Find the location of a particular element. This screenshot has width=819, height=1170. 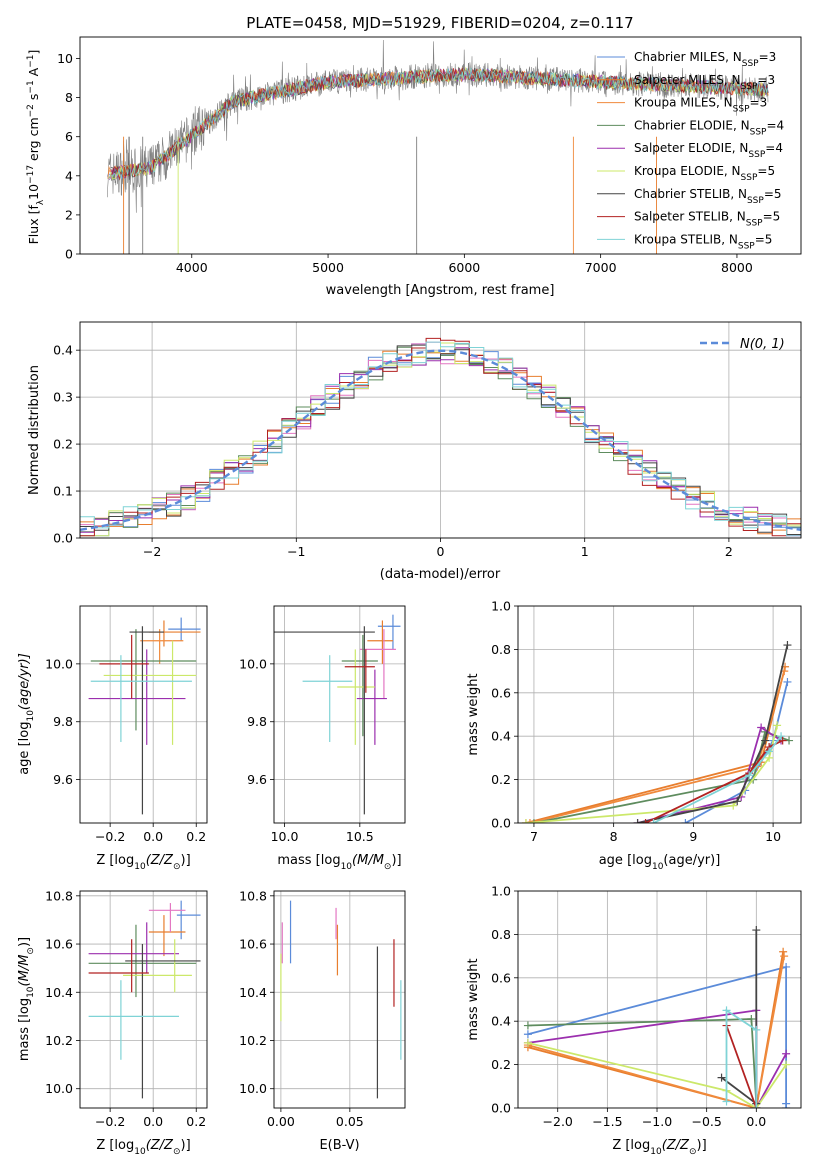

label-part: Kroupa ELODIE, N is located at coordinates (687, 171).